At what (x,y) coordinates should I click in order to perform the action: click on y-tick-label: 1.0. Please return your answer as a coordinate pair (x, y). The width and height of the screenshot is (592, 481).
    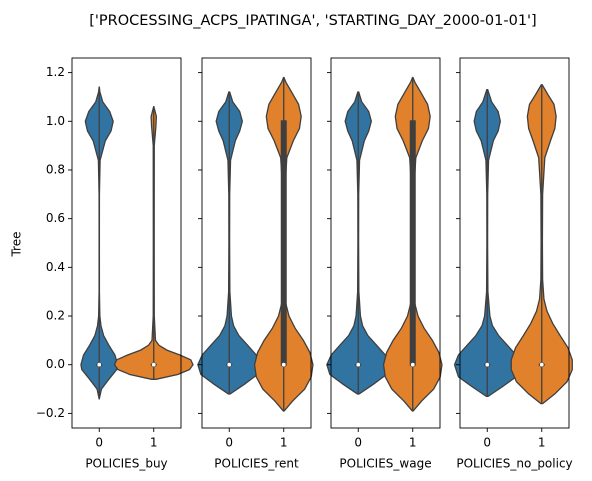
    Looking at the image, I should click on (55, 121).